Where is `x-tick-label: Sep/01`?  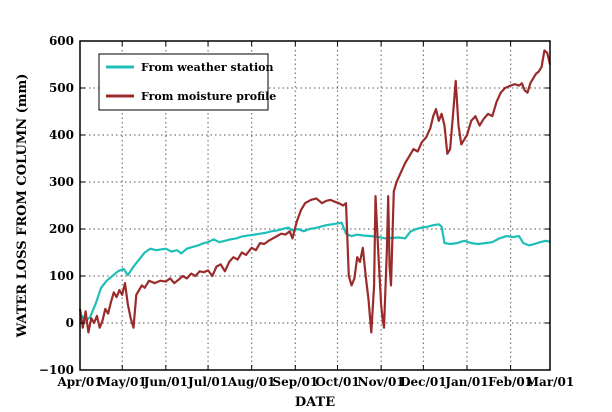 x-tick-label: Sep/01 is located at coordinates (295, 382).